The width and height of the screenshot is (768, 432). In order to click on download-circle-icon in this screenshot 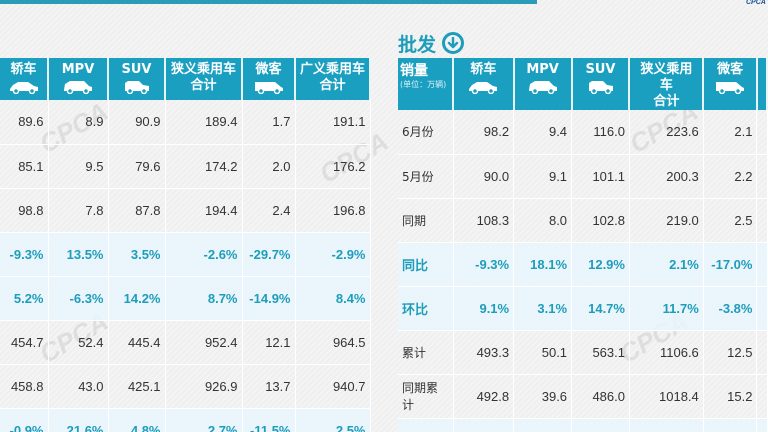, I will do `click(453, 43)`.